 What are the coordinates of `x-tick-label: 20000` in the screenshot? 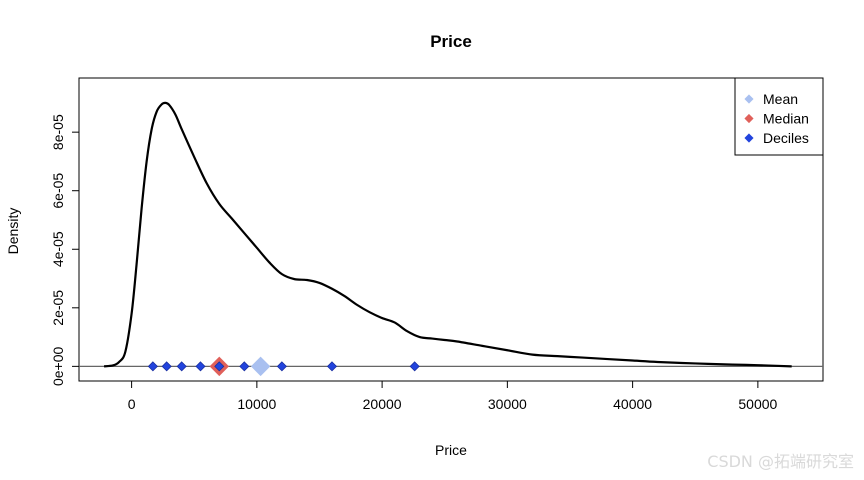 It's located at (382, 404).